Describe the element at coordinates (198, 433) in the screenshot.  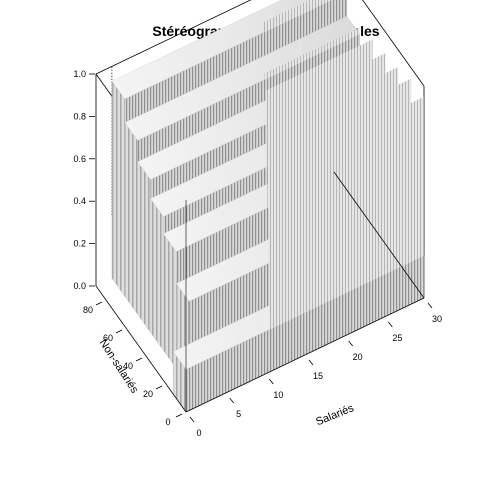
I see `x-tick-label: 0` at that location.